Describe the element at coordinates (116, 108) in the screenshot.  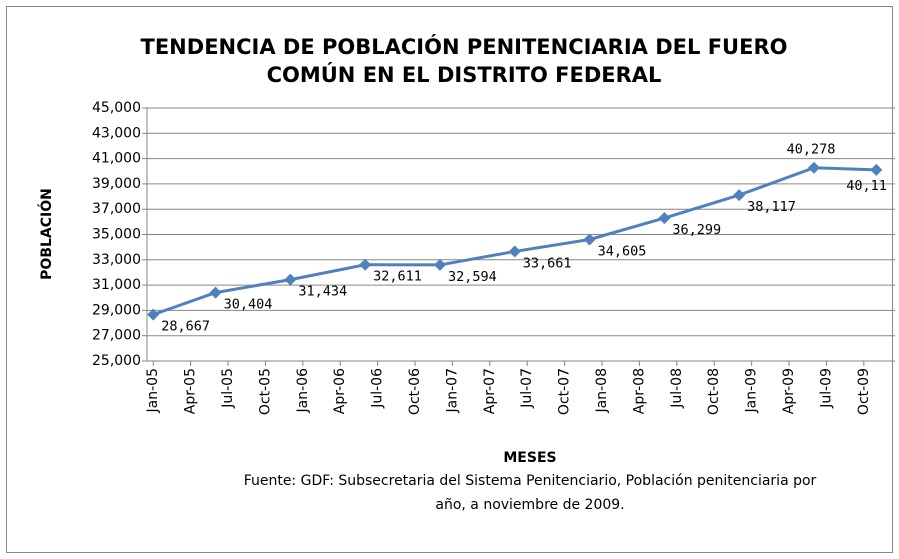
I see `y-tick-label: 45,000` at that location.